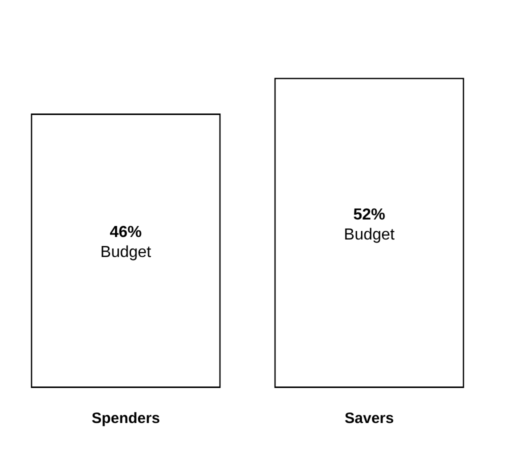 The width and height of the screenshot is (507, 460). I want to click on x-tick-label: Spenders, so click(126, 419).